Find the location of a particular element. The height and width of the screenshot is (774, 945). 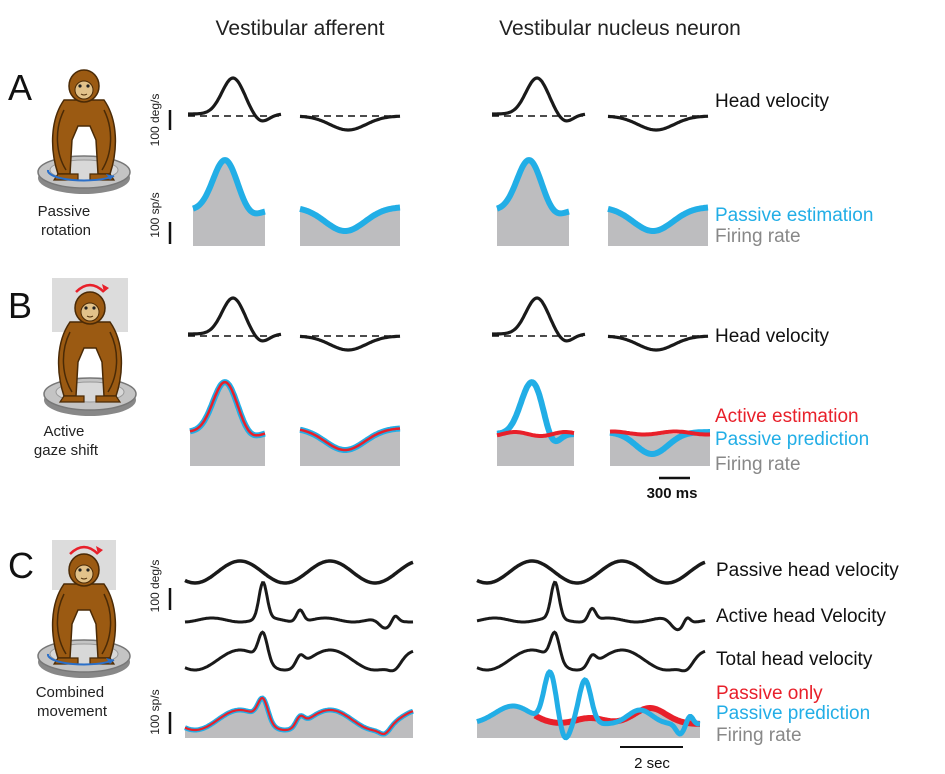

trace-total-head-velocity-afferent is located at coordinates (299, 651).